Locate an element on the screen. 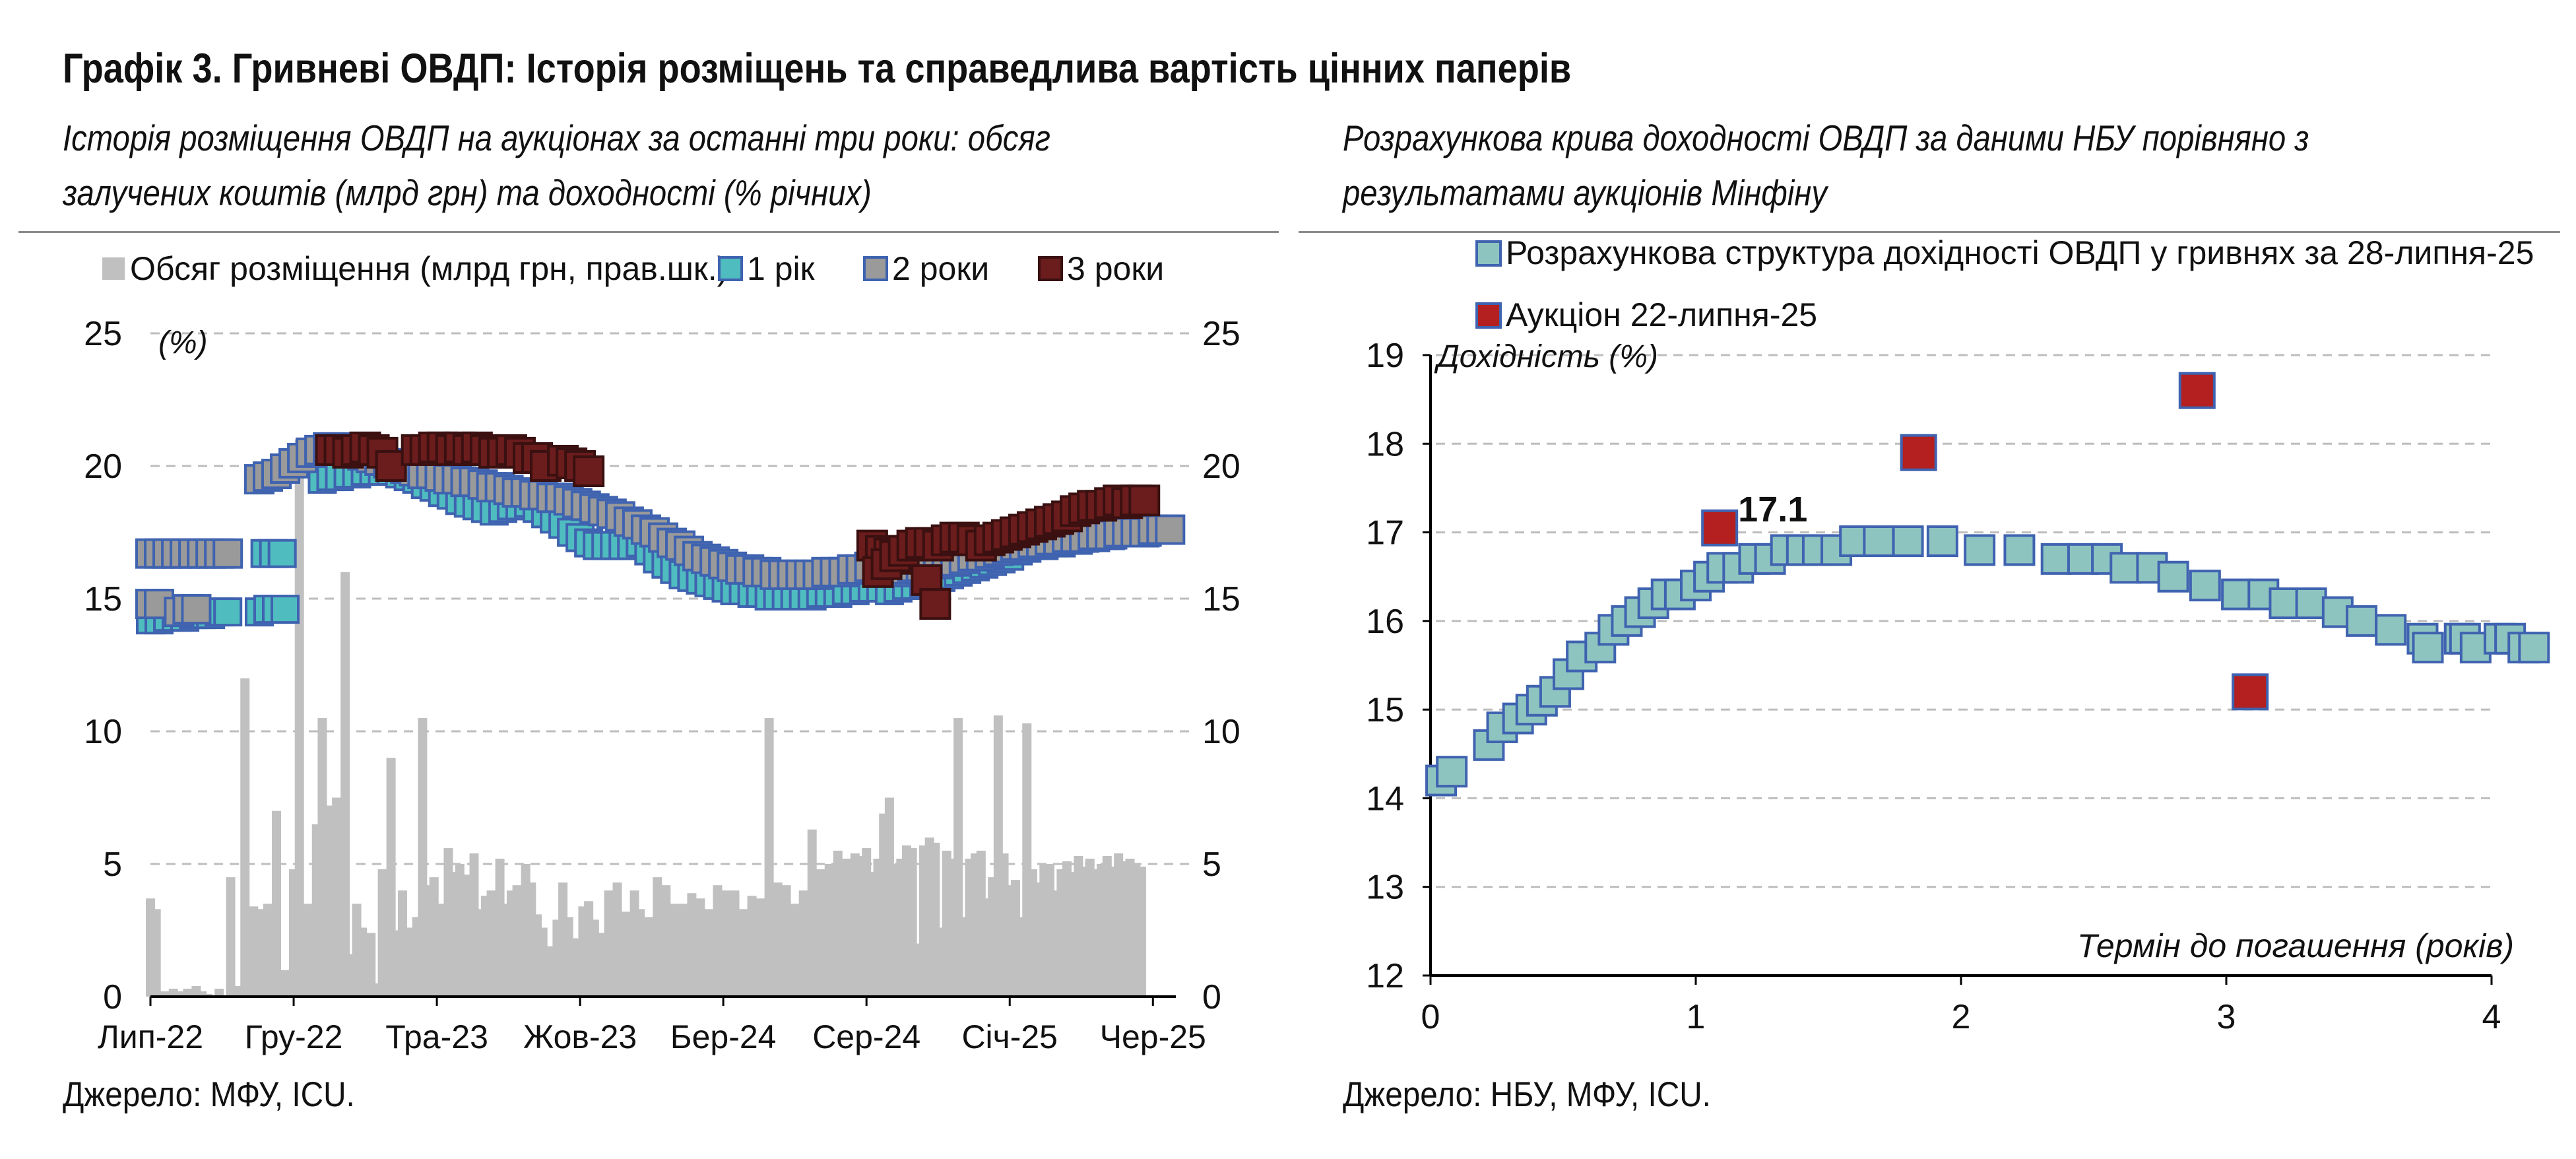  y-axis-label: Дохідність (%) is located at coordinates (1546, 356).